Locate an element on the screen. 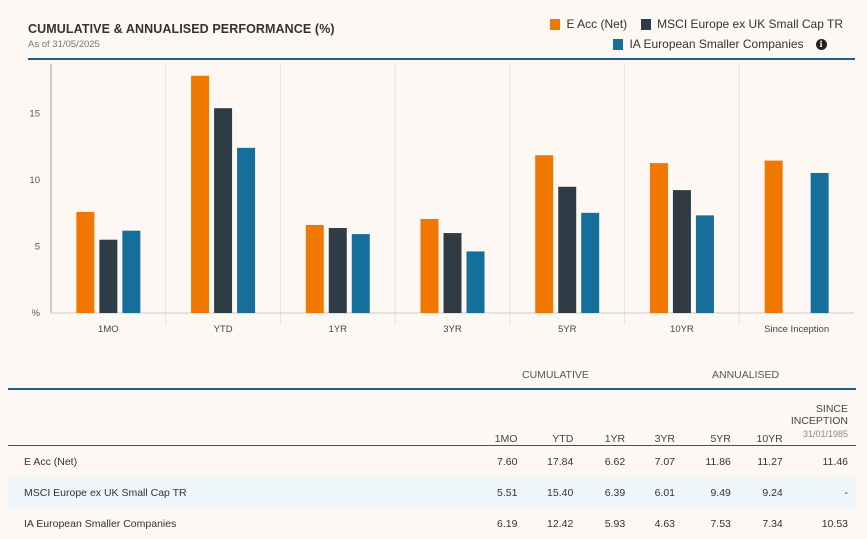  inception-date: 31/01/1985 is located at coordinates (819, 434).